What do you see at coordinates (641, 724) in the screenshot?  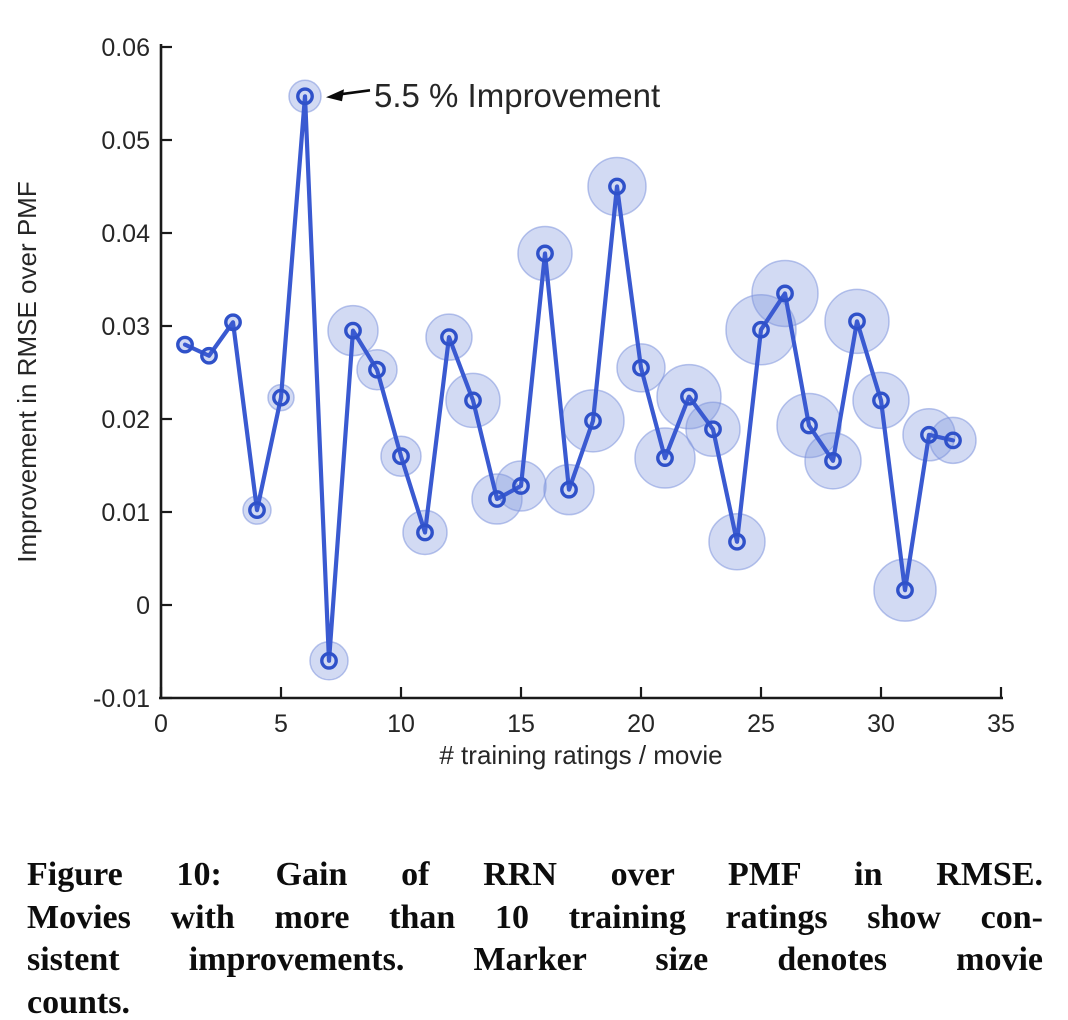 I see `x-tick-label: 20` at bounding box center [641, 724].